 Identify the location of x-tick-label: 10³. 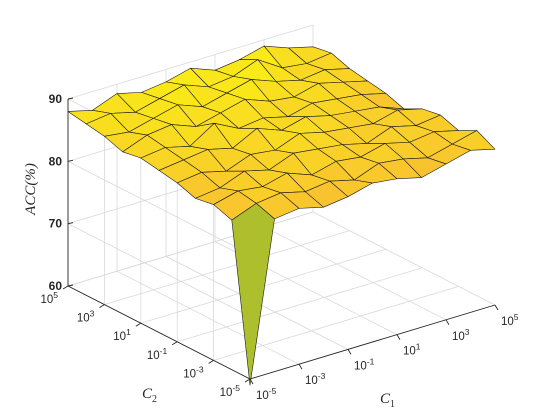
(461, 335).